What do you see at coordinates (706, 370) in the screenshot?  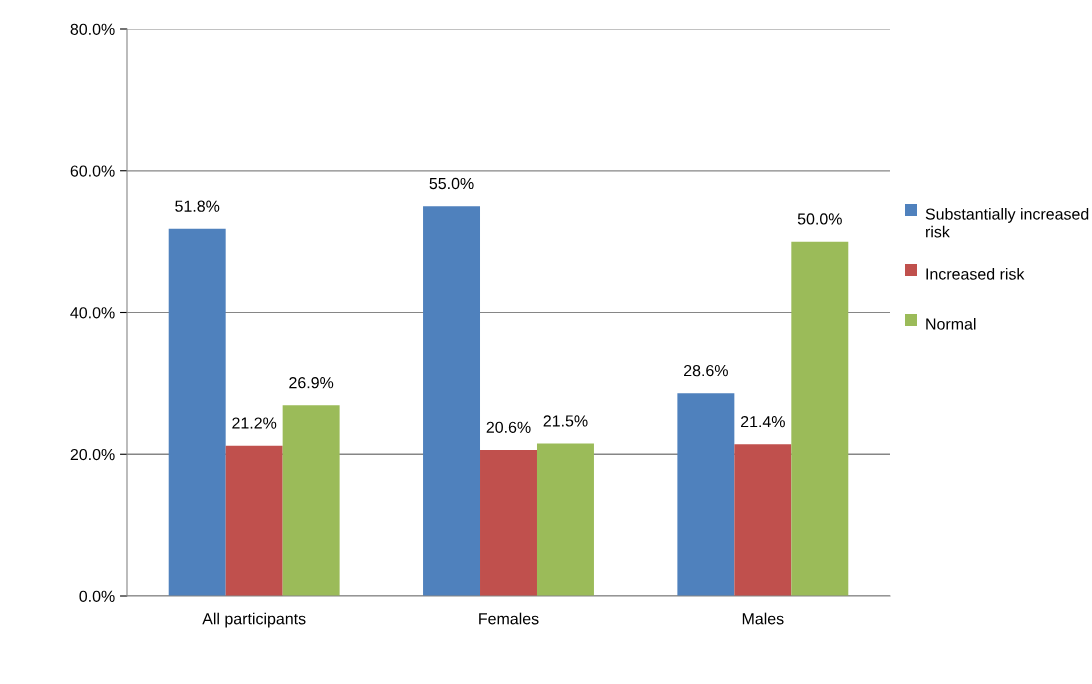 I see `data-label: 28.6%` at bounding box center [706, 370].